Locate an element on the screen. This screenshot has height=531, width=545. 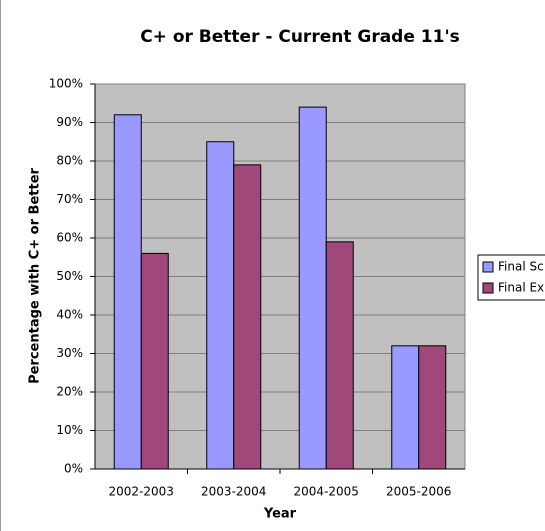
y-tick-label: 80% is located at coordinates (69, 161).